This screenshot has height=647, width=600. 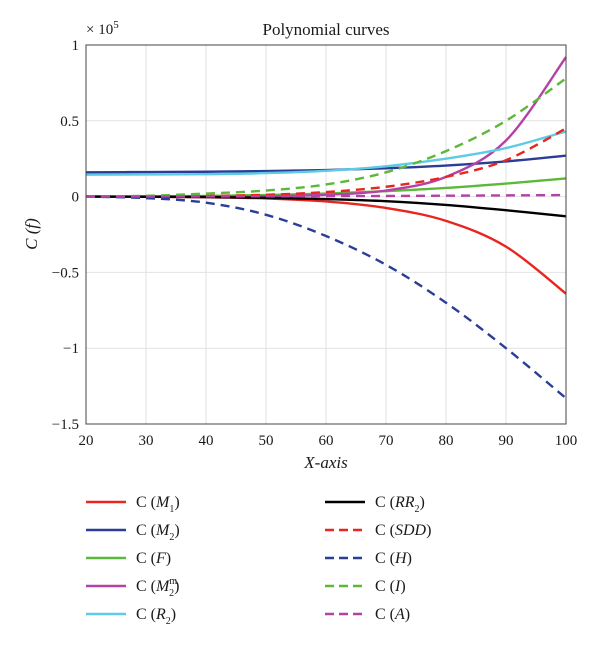 What do you see at coordinates (403, 530) in the screenshot?
I see `legend-label: C (SDD)` at bounding box center [403, 530].